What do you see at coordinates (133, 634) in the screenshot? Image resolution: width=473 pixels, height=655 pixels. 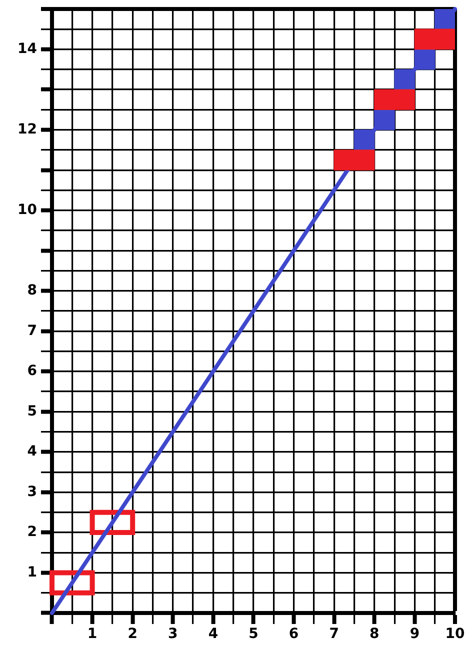 I see `x-tick-label: 2` at bounding box center [133, 634].